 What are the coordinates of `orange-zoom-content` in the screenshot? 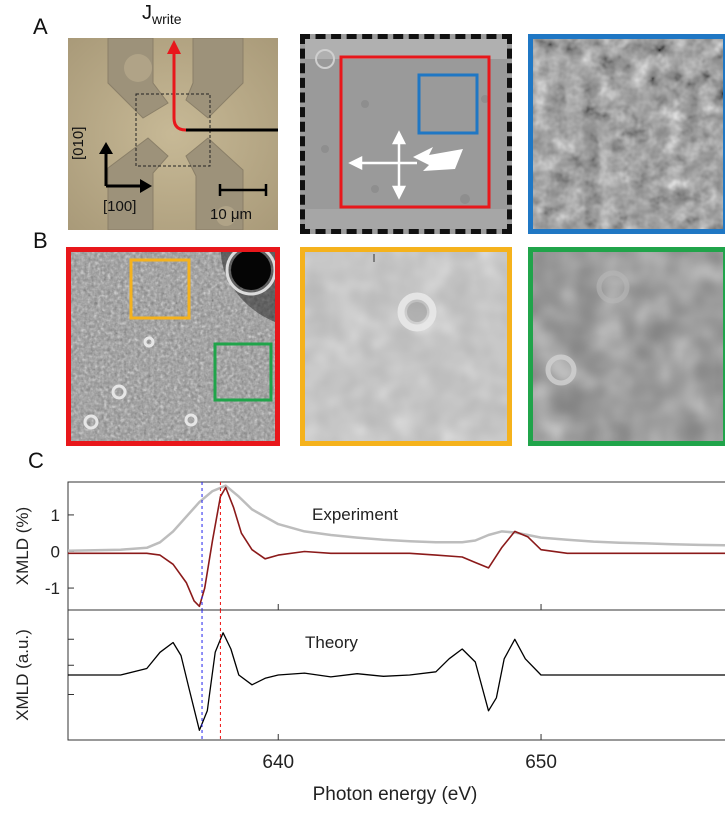 It's located at (406, 346).